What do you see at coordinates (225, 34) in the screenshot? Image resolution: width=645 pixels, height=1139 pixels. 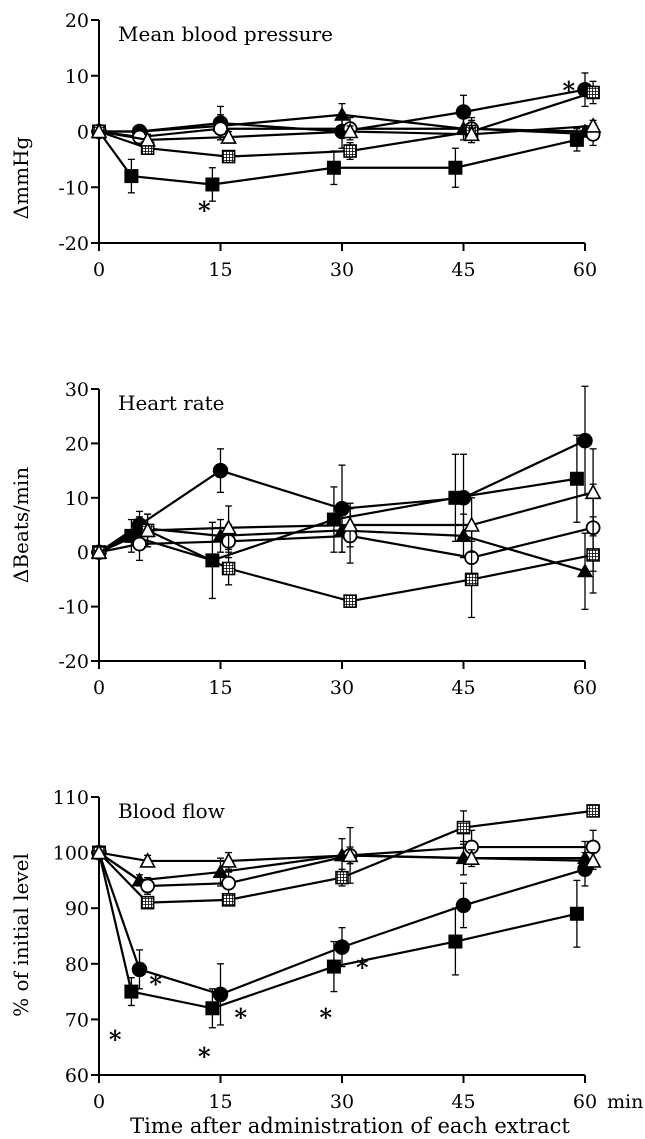 I see `panel-title: Mean blood pressure` at bounding box center [225, 34].